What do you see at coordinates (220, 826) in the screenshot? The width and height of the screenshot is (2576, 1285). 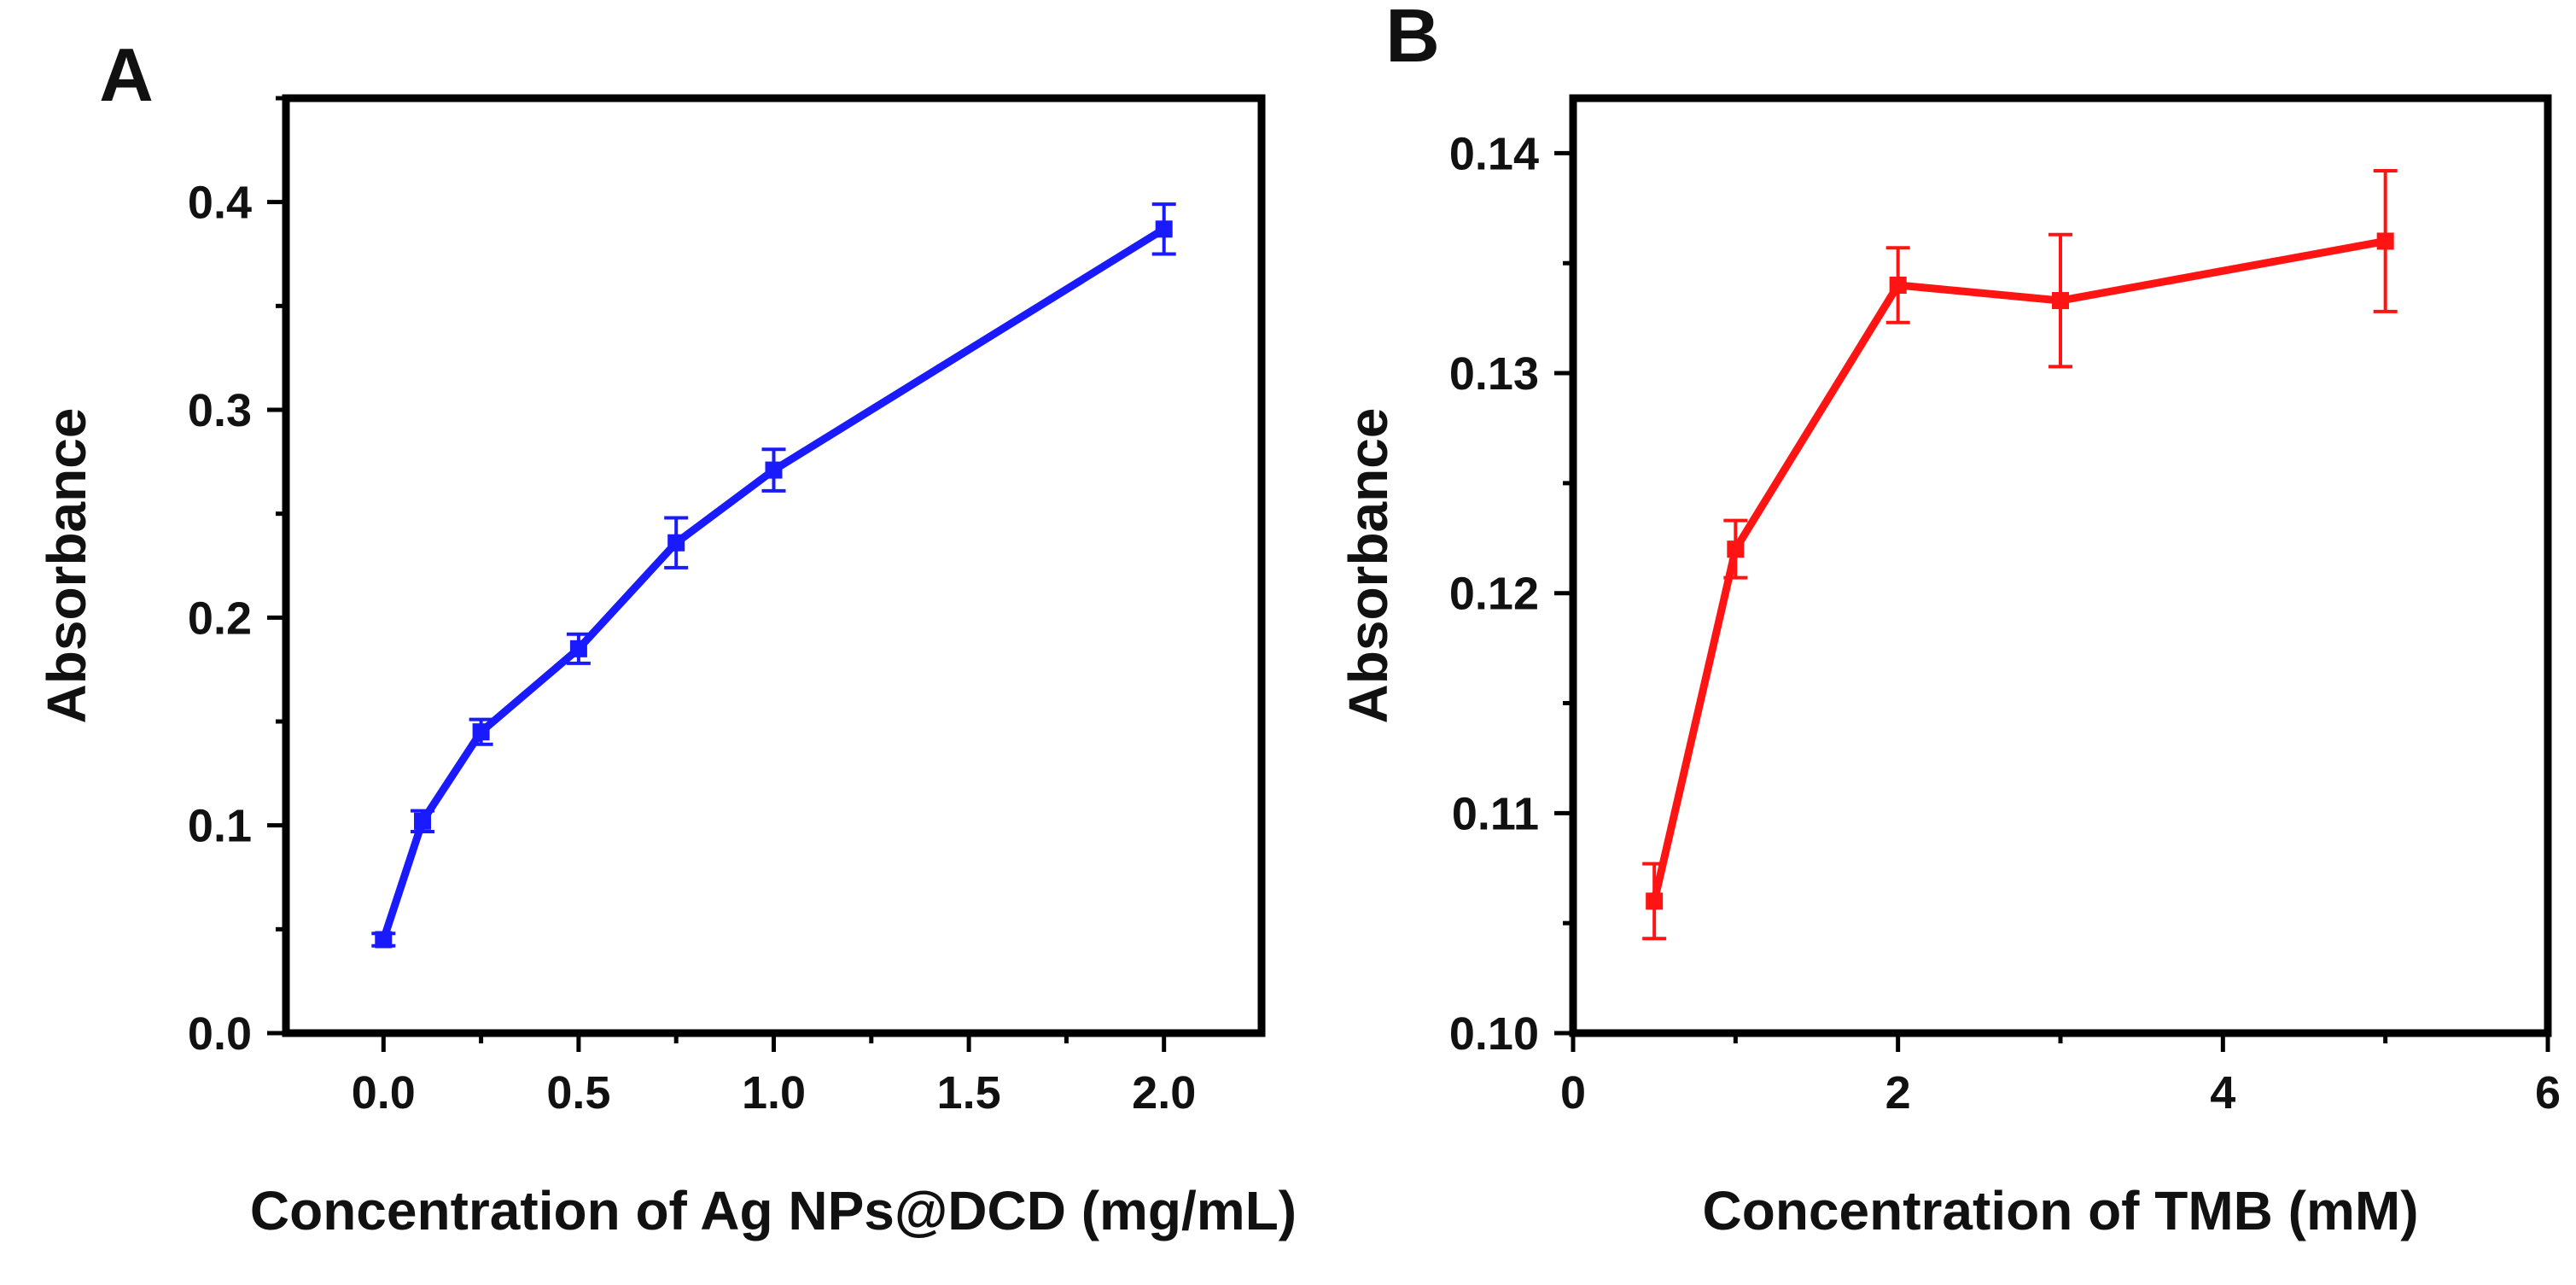 I see `y-tick-label: 0.1` at bounding box center [220, 826].